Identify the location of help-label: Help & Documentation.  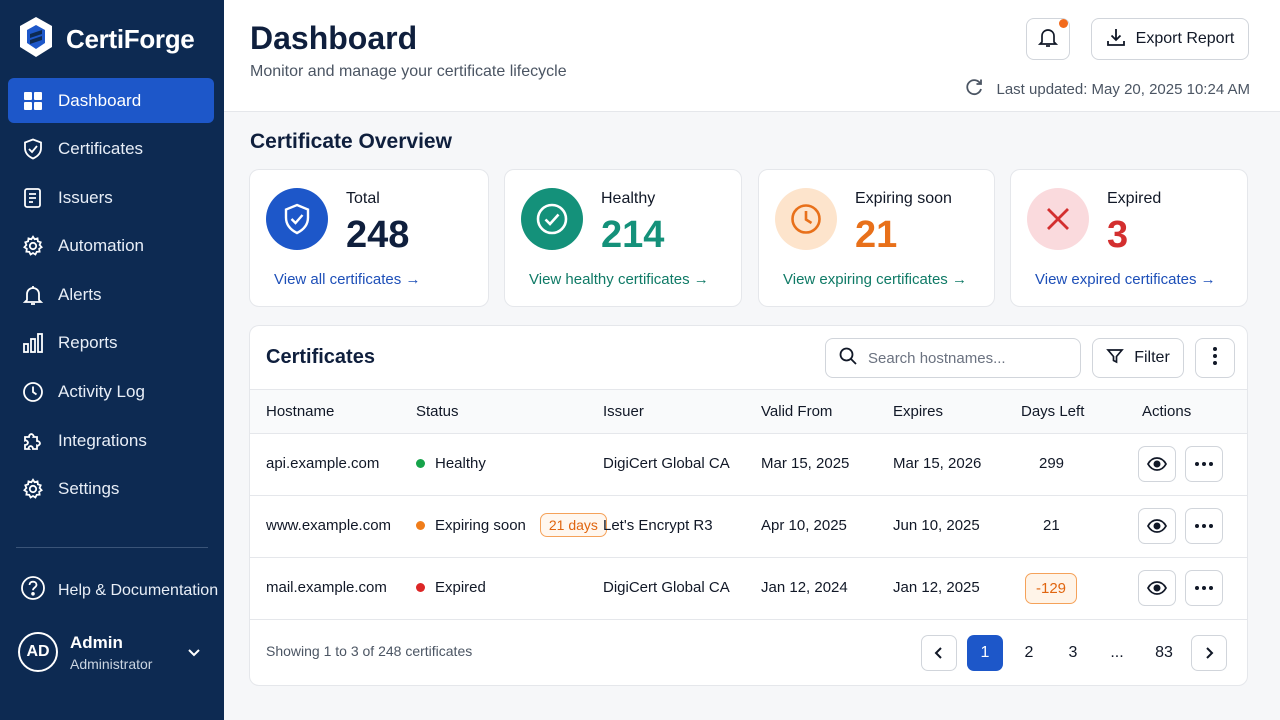
(138, 590).